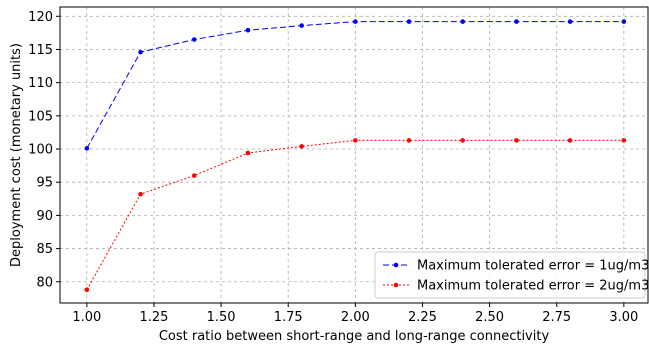 The width and height of the screenshot is (649, 346). Describe the element at coordinates (533, 286) in the screenshot. I see `legend-label: Maximum tolerated error = 2ug/m3` at that location.